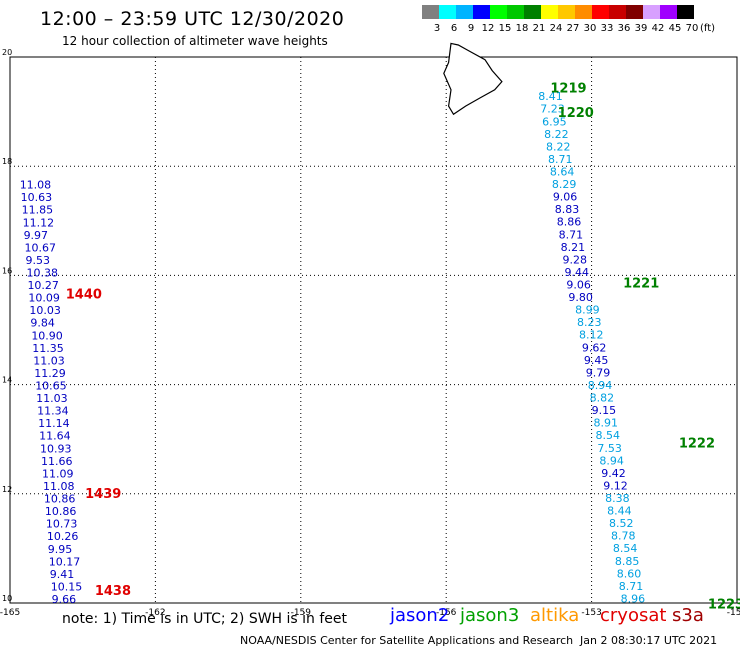 This screenshot has width=740, height=650. Describe the element at coordinates (724, 604) in the screenshot. I see `pass-time-label: 1223` at that location.